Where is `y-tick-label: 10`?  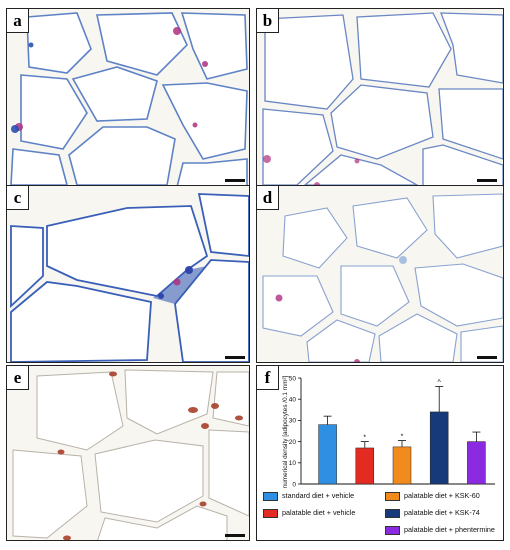
y-tick-label: 10 is located at coordinates (293, 463).